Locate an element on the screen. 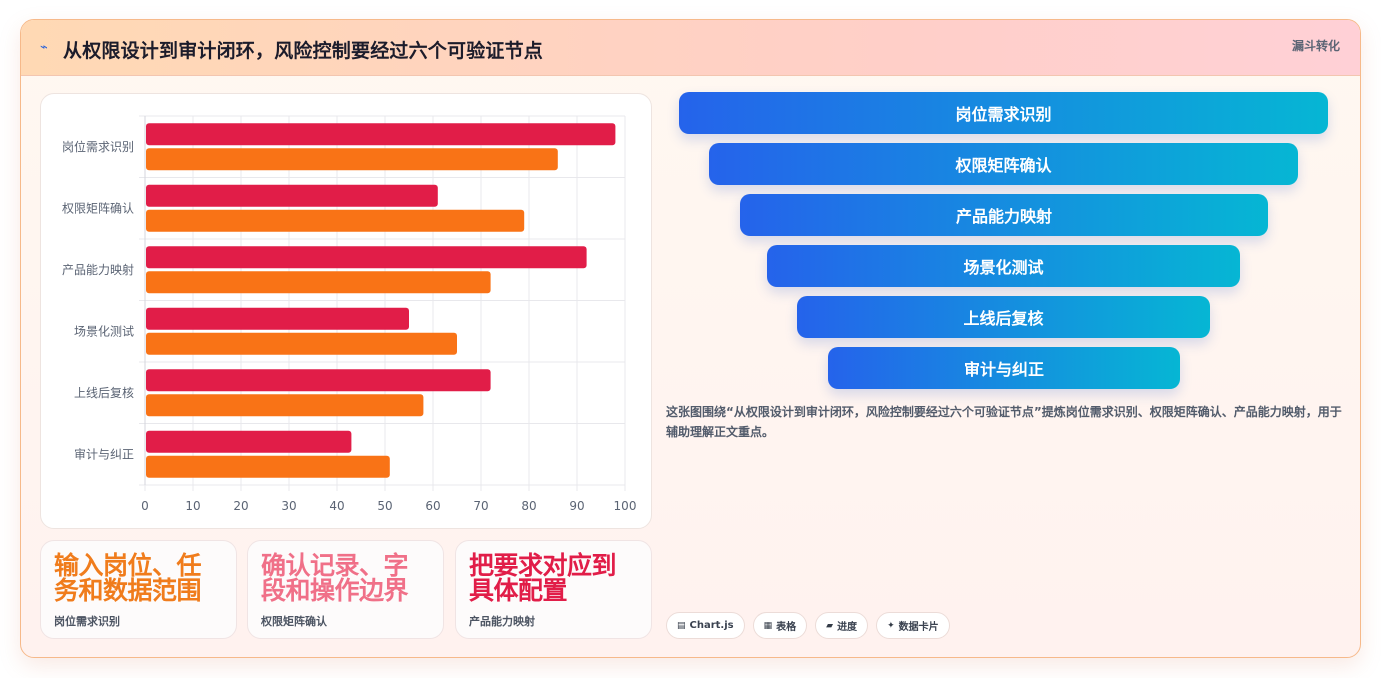 Image resolution: width=1381 pixels, height=678 pixels. chart-icon: ▤ is located at coordinates (681, 625).